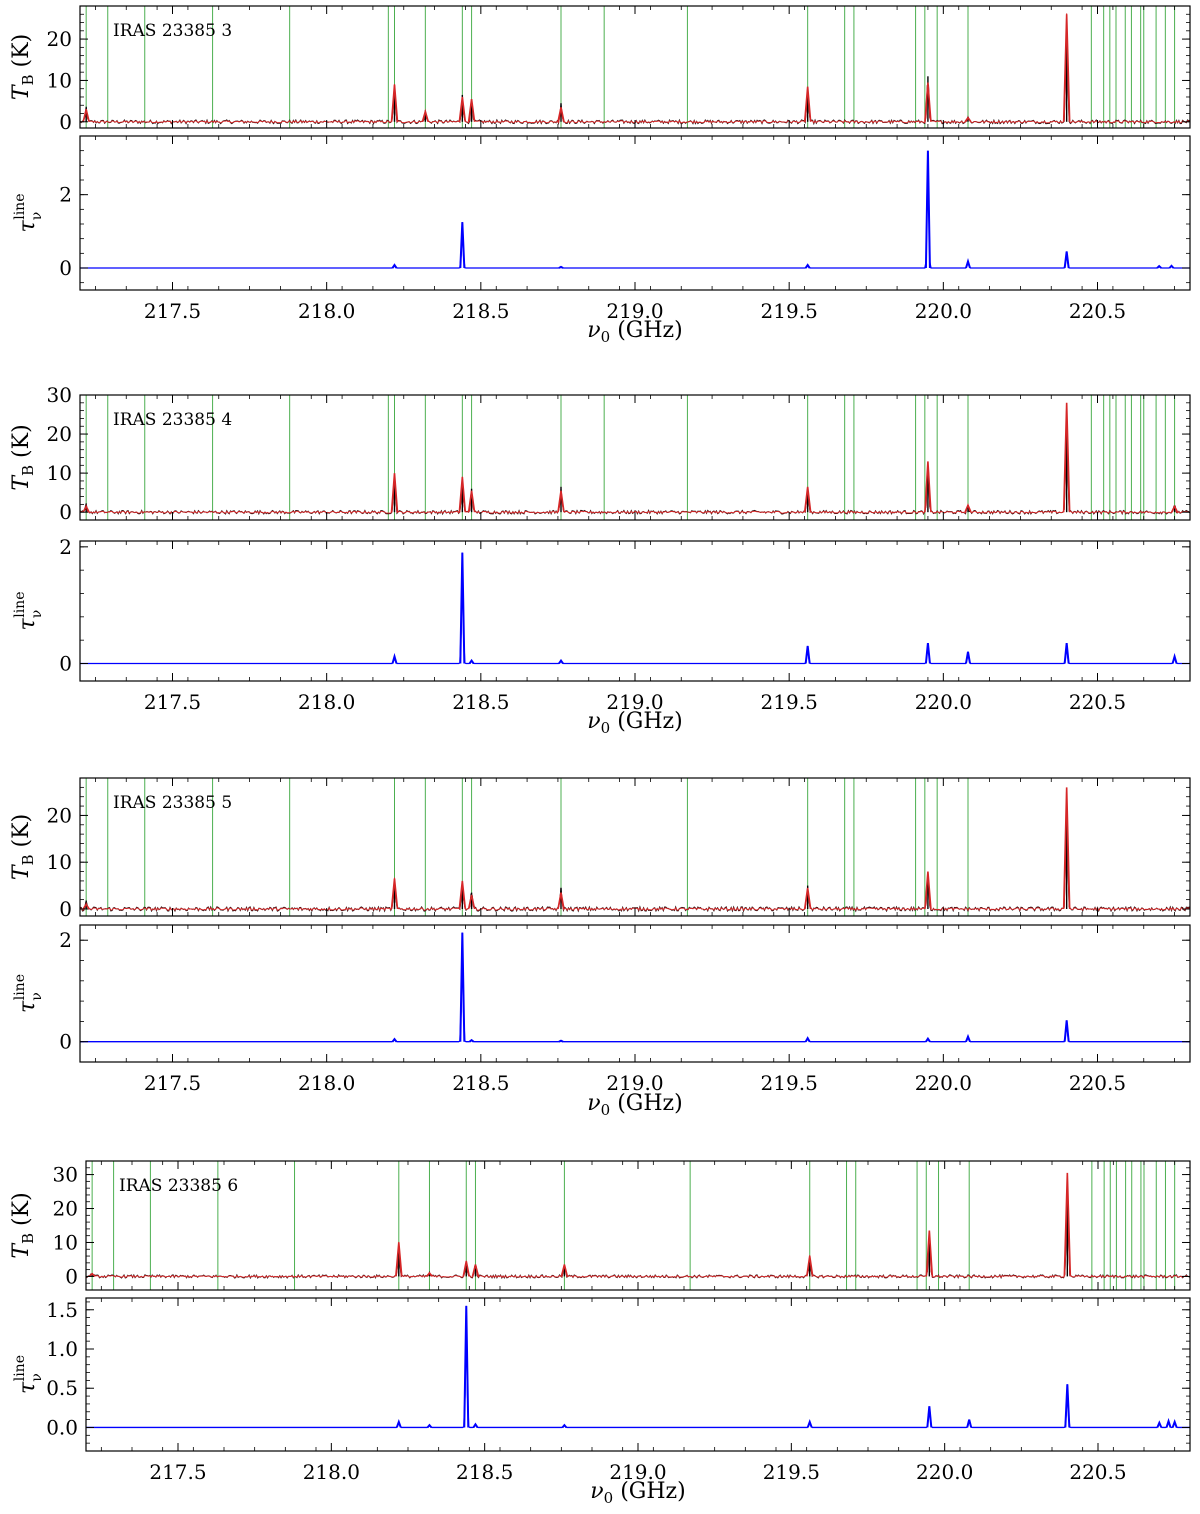 The height and width of the screenshot is (1514, 1200). I want to click on tau-ytick-label: 0.5, so click(62, 1388).